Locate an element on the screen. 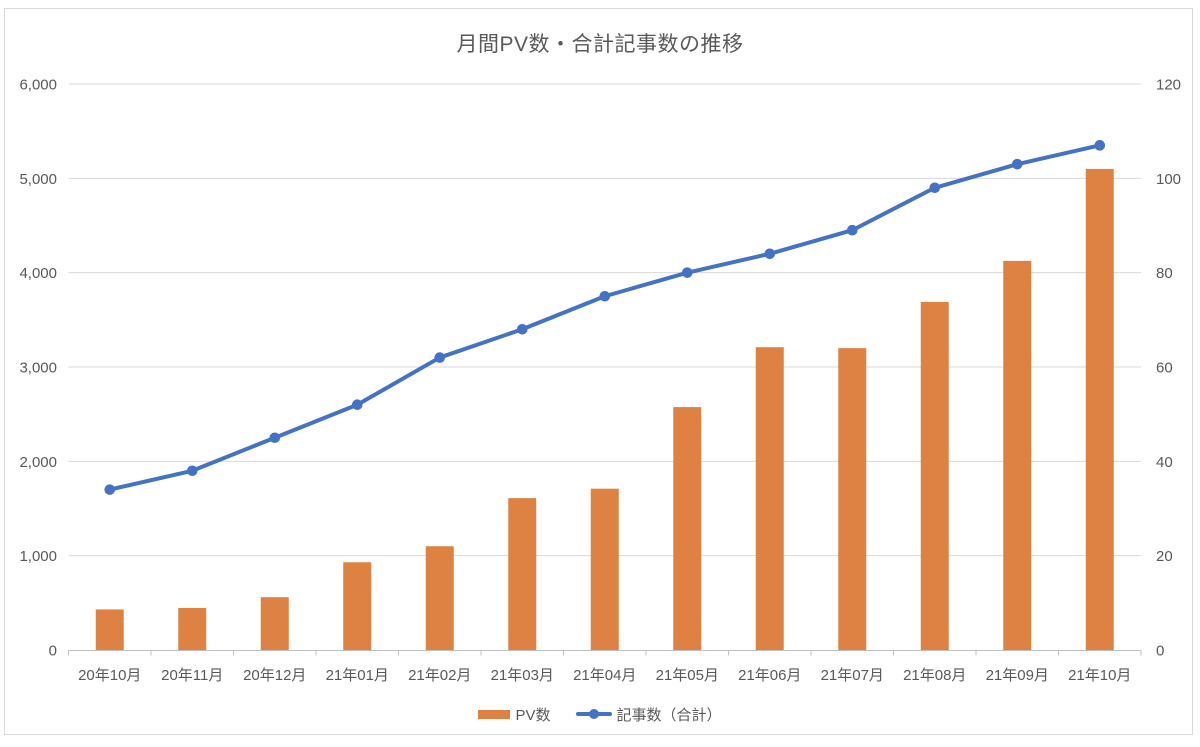 Image resolution: width=1200 pixels, height=747 pixels. x-axis-category-label: 20年10月 is located at coordinates (109, 675).